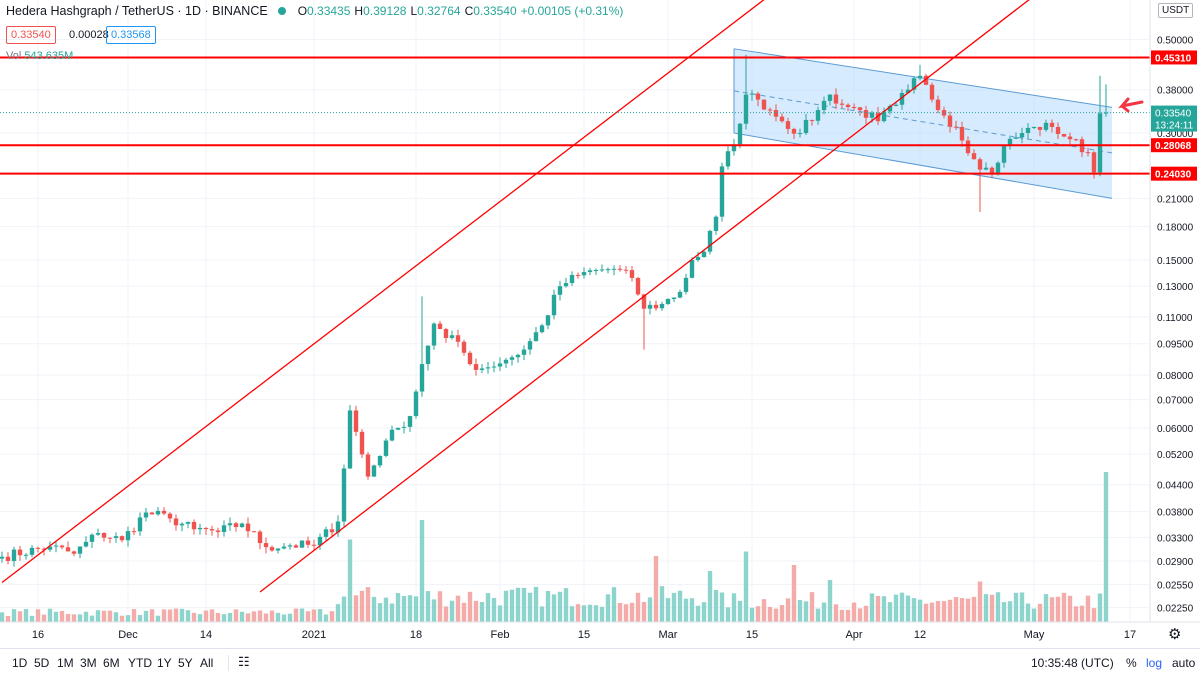 The width and height of the screenshot is (1200, 676). I want to click on clock-display: 10:35:48 (UTC), so click(1072, 663).